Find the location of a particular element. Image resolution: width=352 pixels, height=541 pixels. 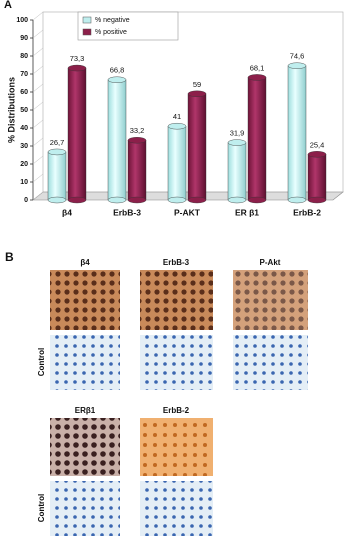

y-tick-label: 0 is located at coordinates (26, 200).